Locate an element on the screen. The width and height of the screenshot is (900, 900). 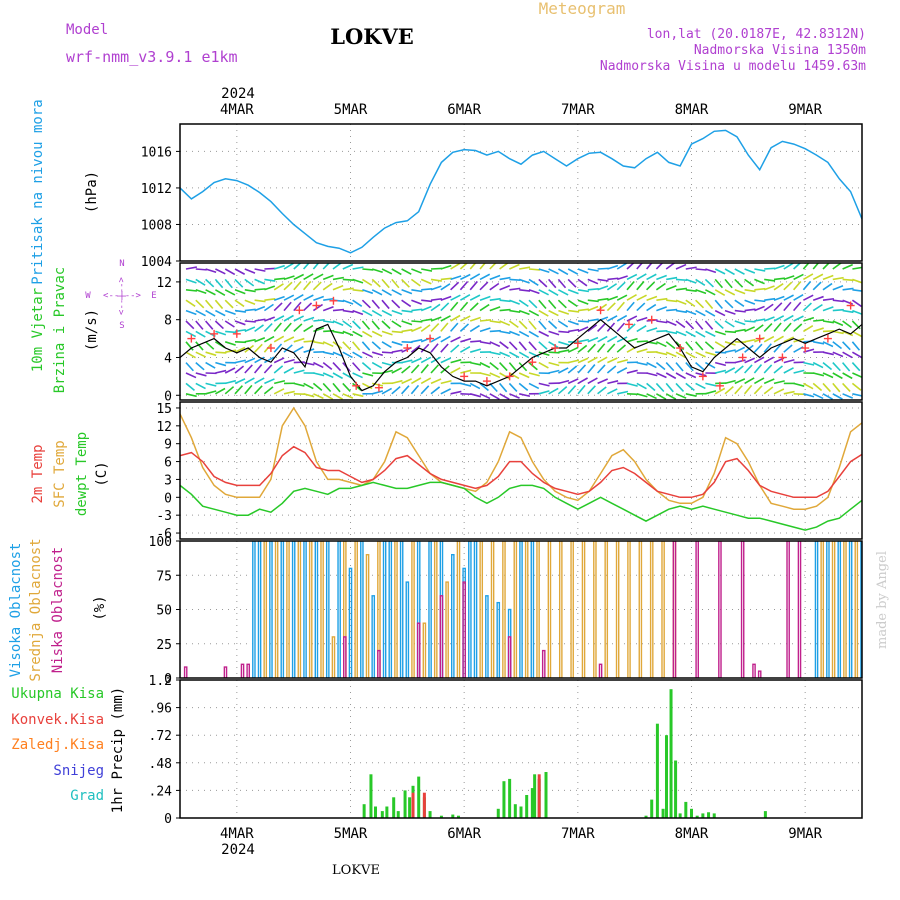
low_cloud-bar is located at coordinates (799, 609).